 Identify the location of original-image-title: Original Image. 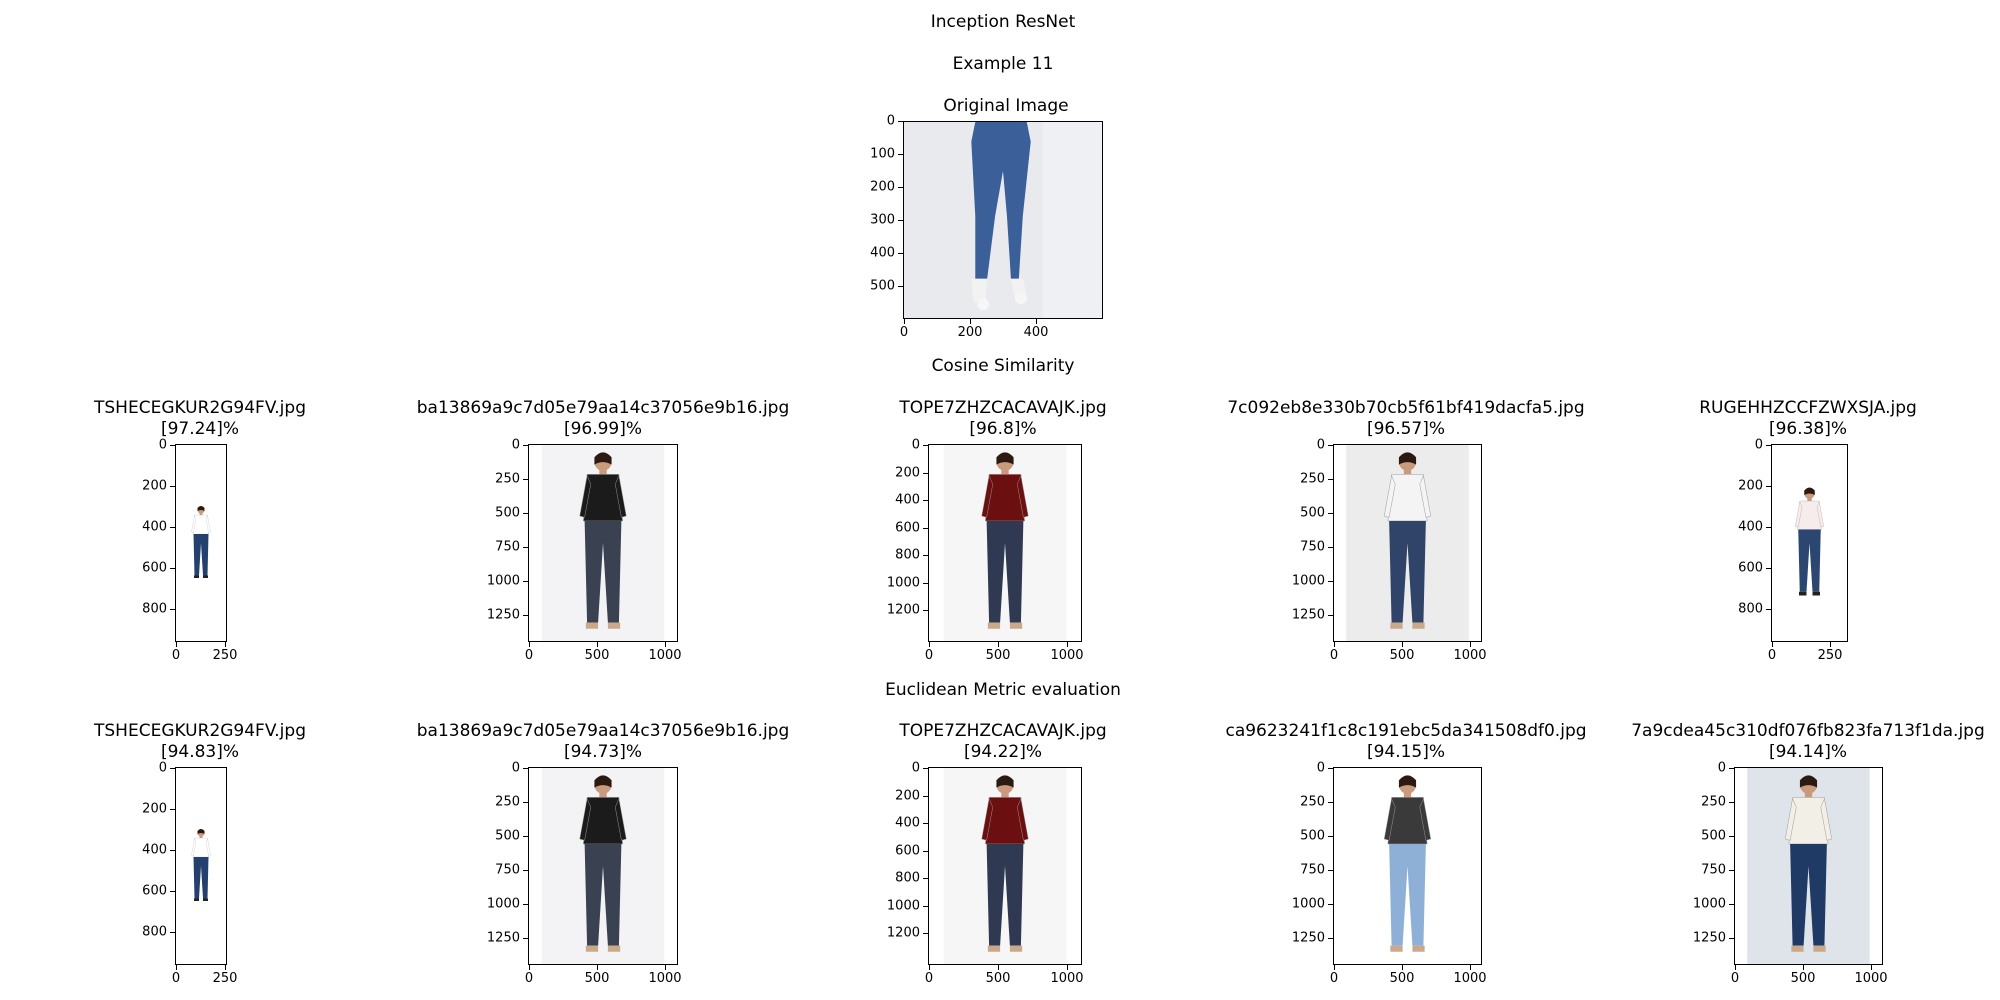
(1006, 106).